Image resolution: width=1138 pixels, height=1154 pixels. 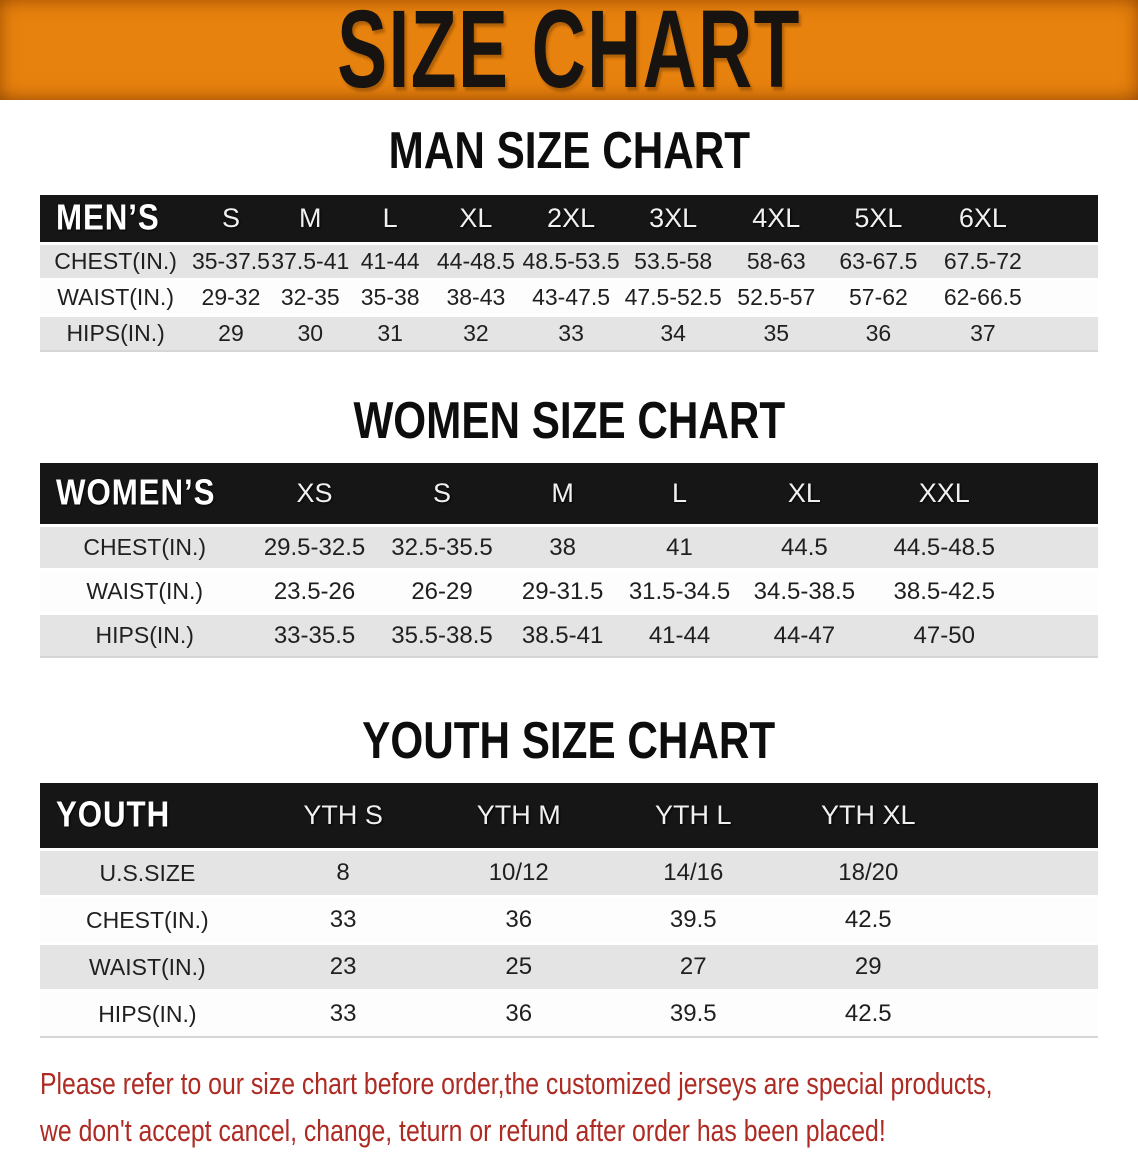 What do you see at coordinates (518, 965) in the screenshot?
I see `size-value-cell: 25` at bounding box center [518, 965].